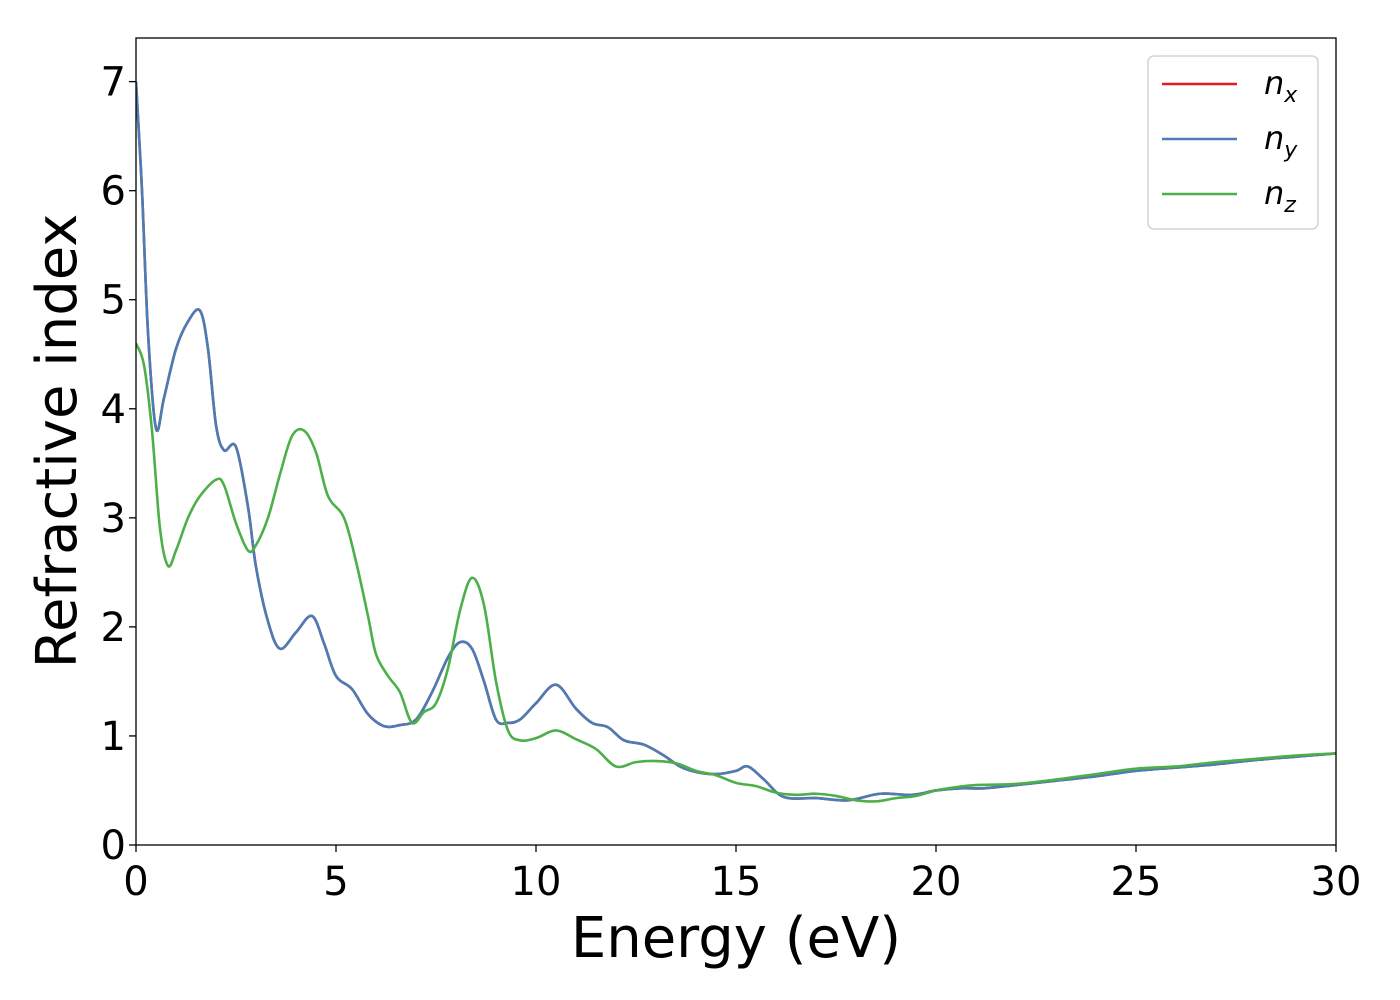  What do you see at coordinates (736, 882) in the screenshot?
I see `x-tick-label: 15` at bounding box center [736, 882].